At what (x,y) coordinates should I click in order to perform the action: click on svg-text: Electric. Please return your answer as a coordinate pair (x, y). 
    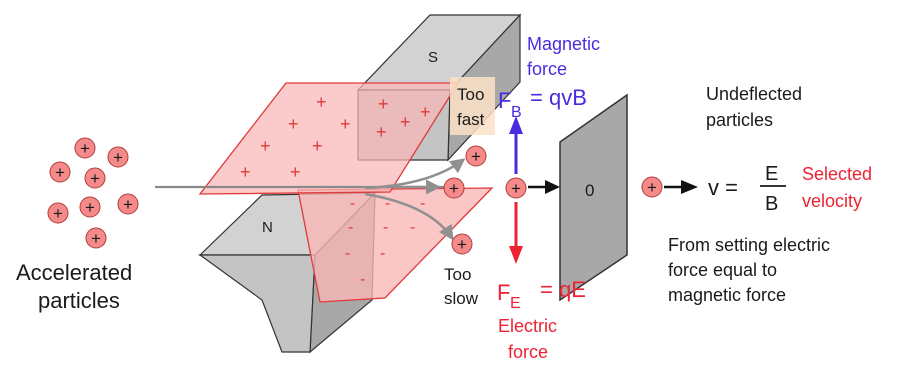
    Looking at the image, I should click on (527, 326).